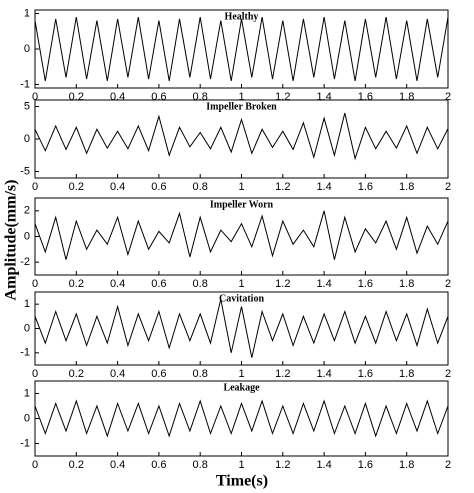  What do you see at coordinates (27, 211) in the screenshot?
I see `y-tick-label: 2` at bounding box center [27, 211].